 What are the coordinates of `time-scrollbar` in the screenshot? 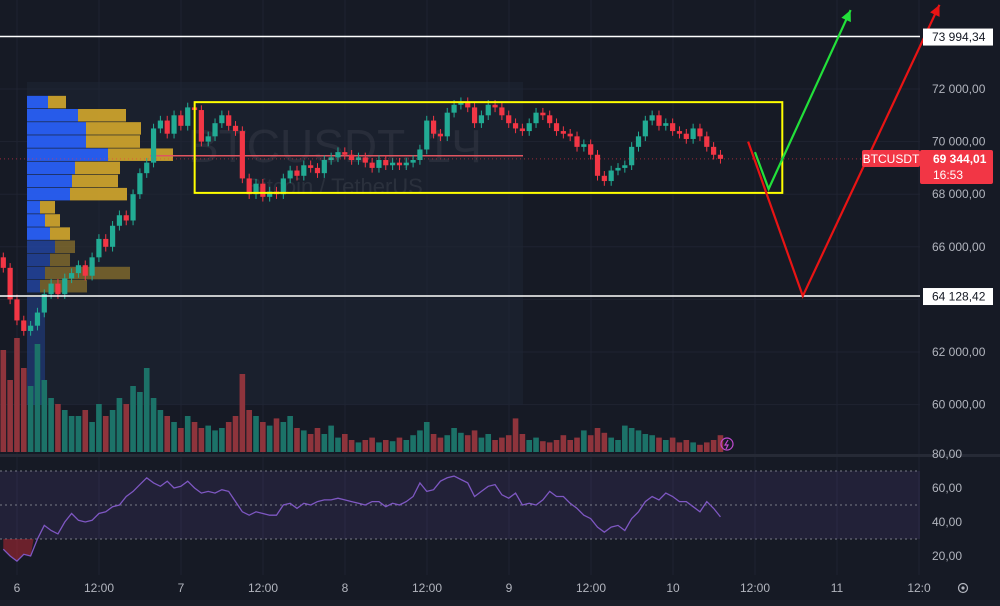 It's located at (500, 603).